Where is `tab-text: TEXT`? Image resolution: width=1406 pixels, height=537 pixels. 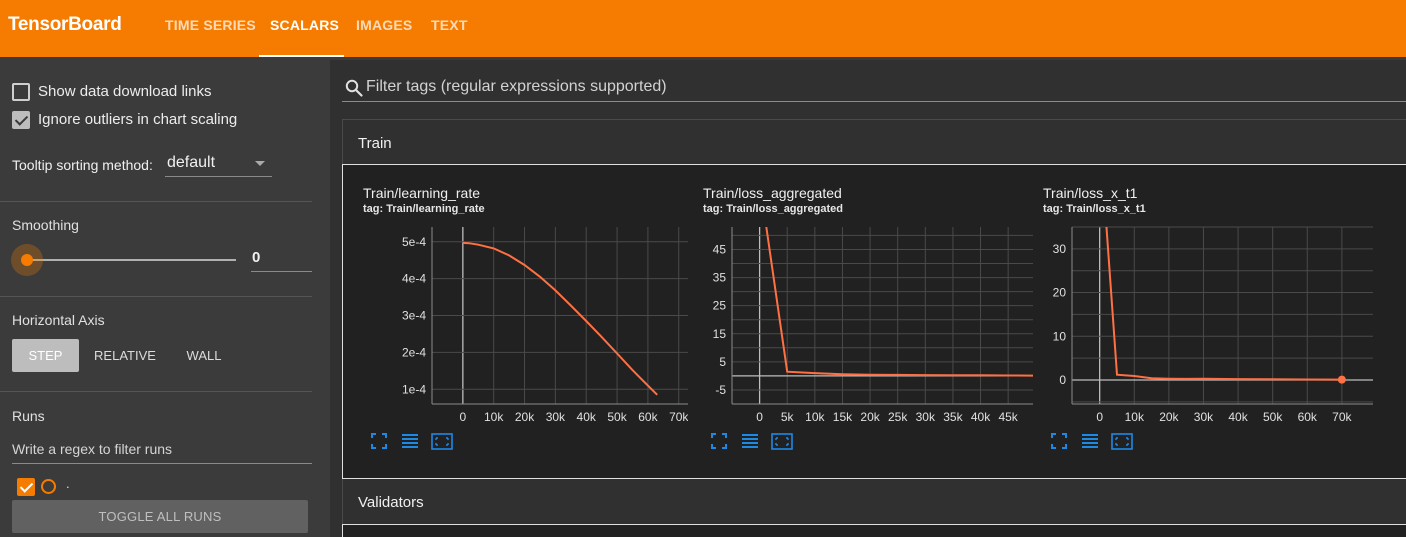 tab-text: TEXT is located at coordinates (449, 25).